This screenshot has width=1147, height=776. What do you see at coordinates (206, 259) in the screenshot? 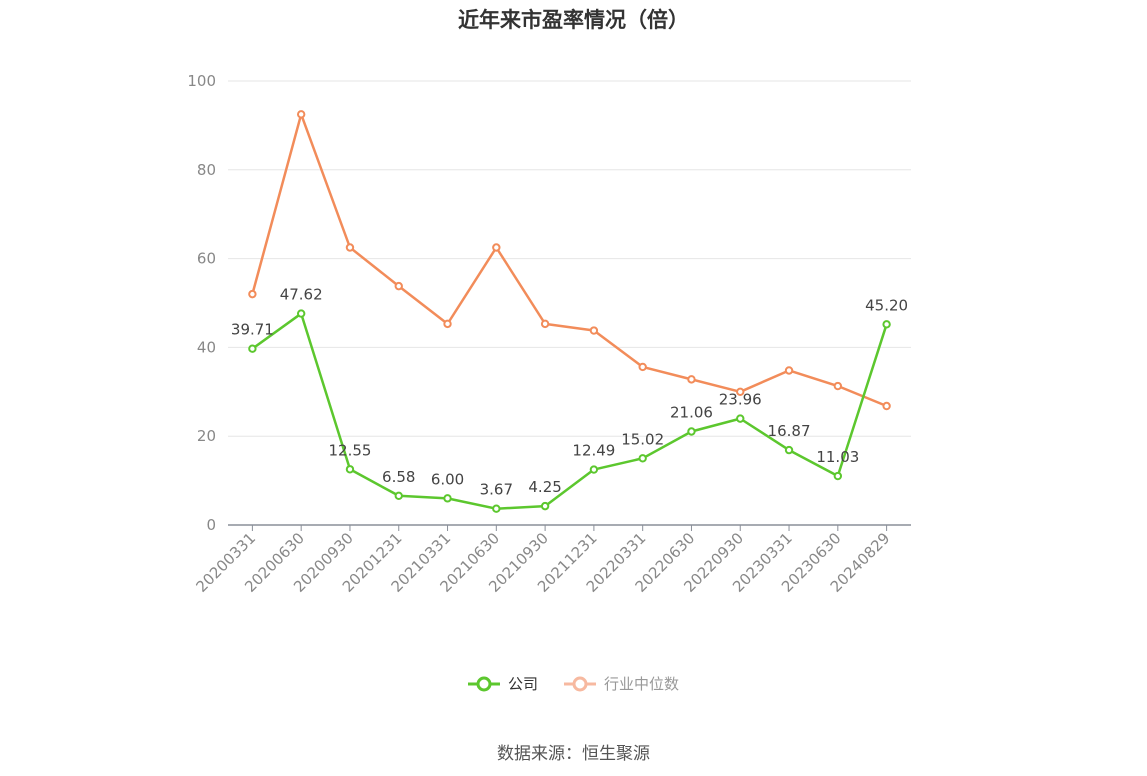
I see `y-tick-label: 60` at bounding box center [206, 259].